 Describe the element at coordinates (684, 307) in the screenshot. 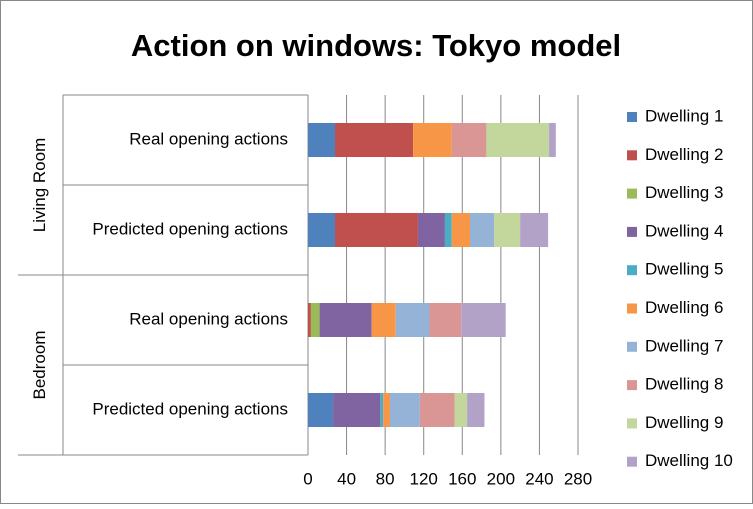

I see `legend-label: Dwelling 6` at that location.